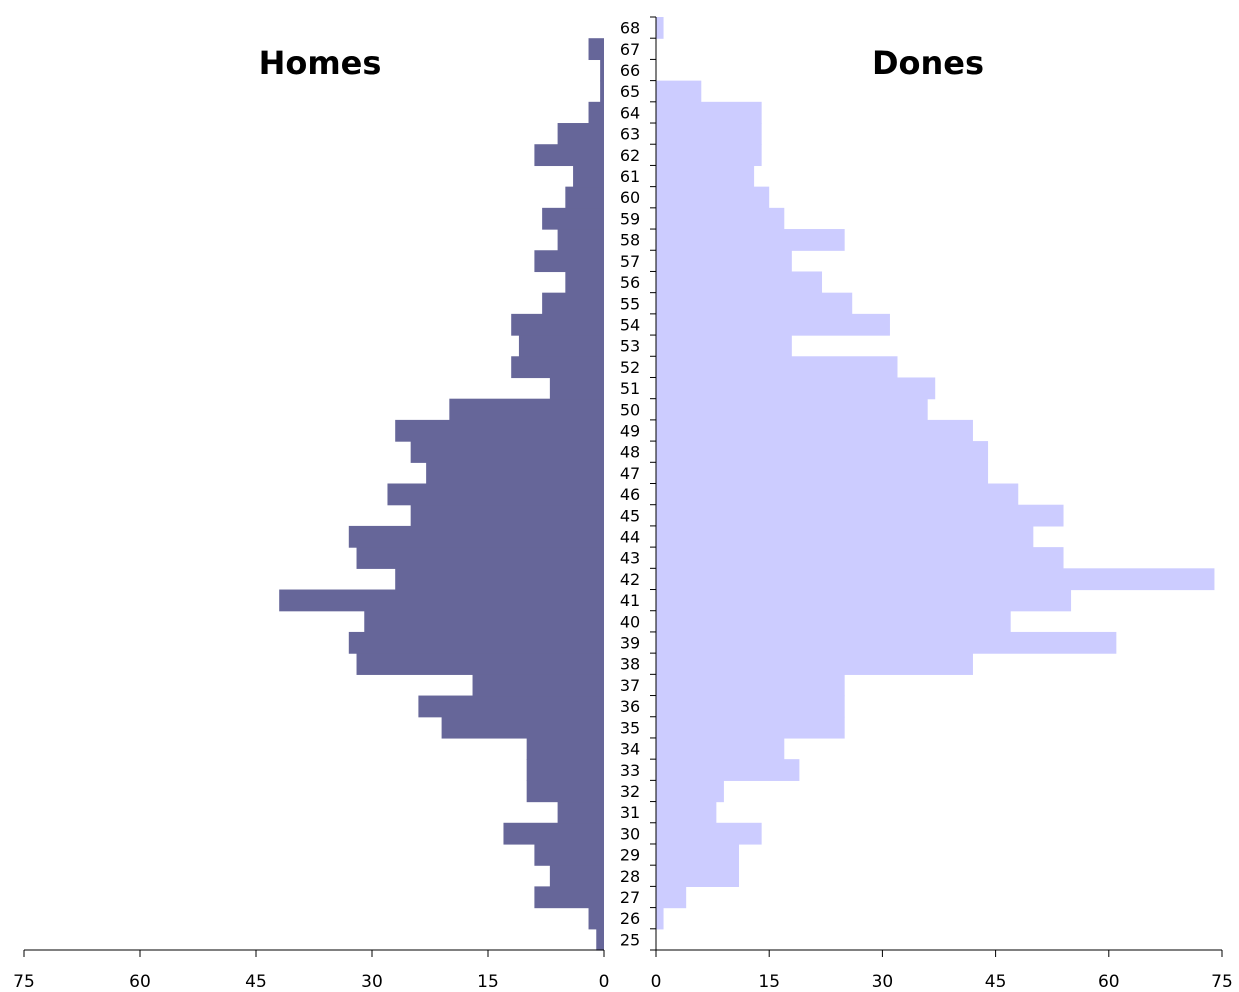  What do you see at coordinates (630, 303) in the screenshot?
I see `age-label-55: 55` at bounding box center [630, 303].